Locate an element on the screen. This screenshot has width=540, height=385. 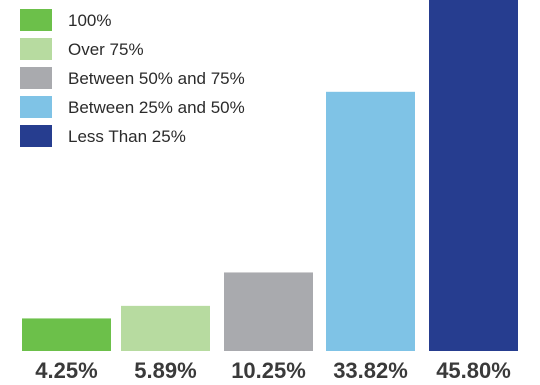
legend-label-1: 100% is located at coordinates (89, 20).